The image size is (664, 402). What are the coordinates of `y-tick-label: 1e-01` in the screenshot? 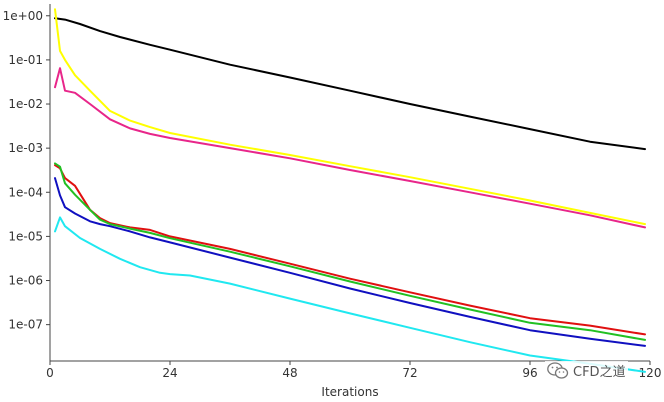 It's located at (25, 60).